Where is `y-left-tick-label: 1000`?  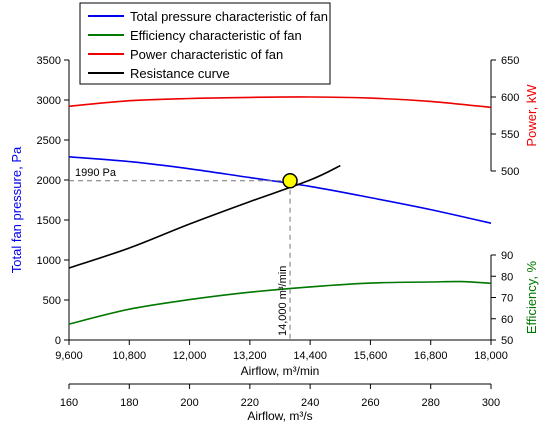
y-left-tick-label: 1000 is located at coordinates (49, 261).